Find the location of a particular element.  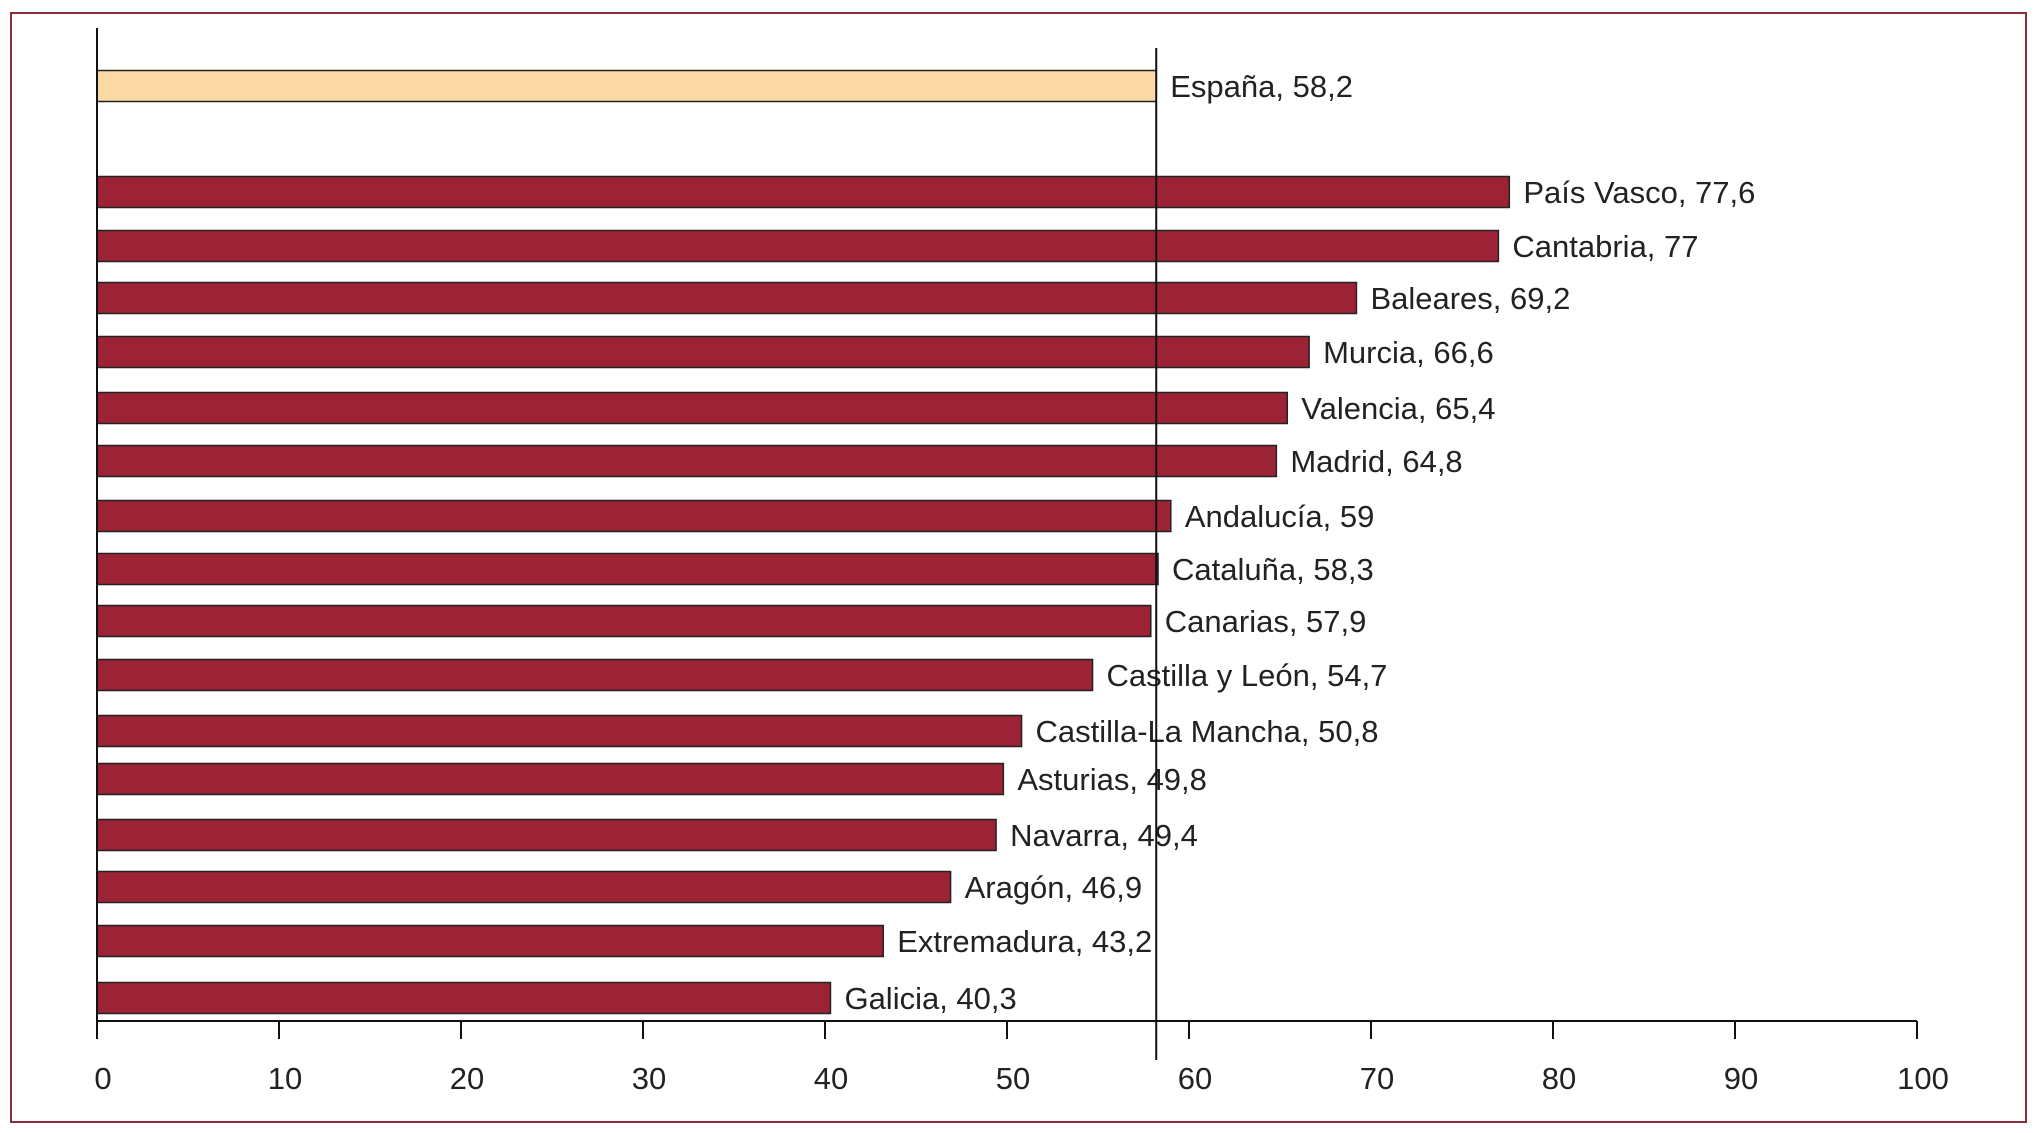

x-tick-label: 100 is located at coordinates (1923, 1078).